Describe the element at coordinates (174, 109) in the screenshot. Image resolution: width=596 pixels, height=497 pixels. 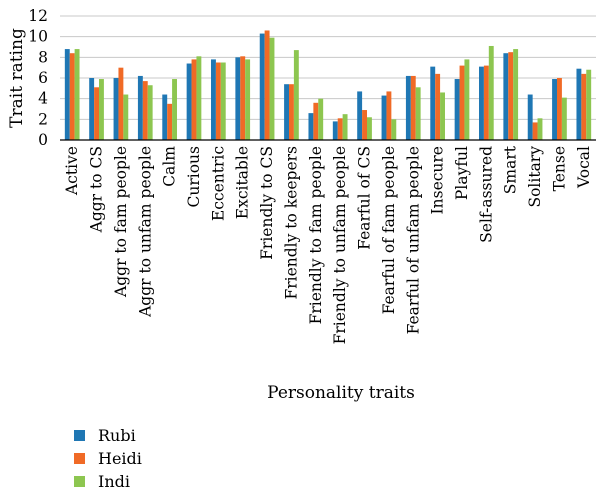
I see `bar-indi-calm` at that location.